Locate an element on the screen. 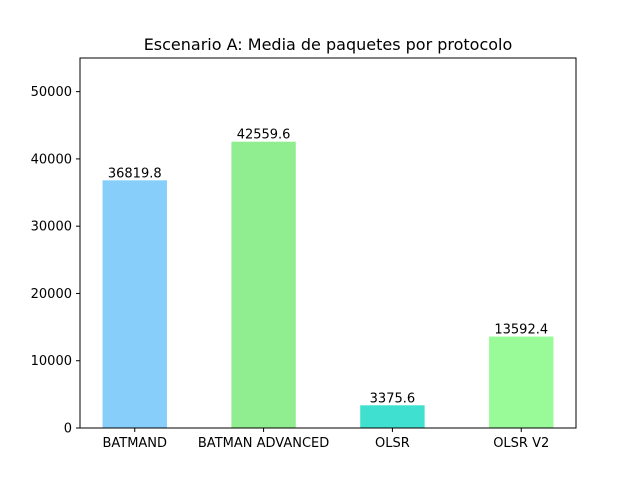 This screenshot has width=640, height=484. bar-value-label: 42559.6 is located at coordinates (264, 135).